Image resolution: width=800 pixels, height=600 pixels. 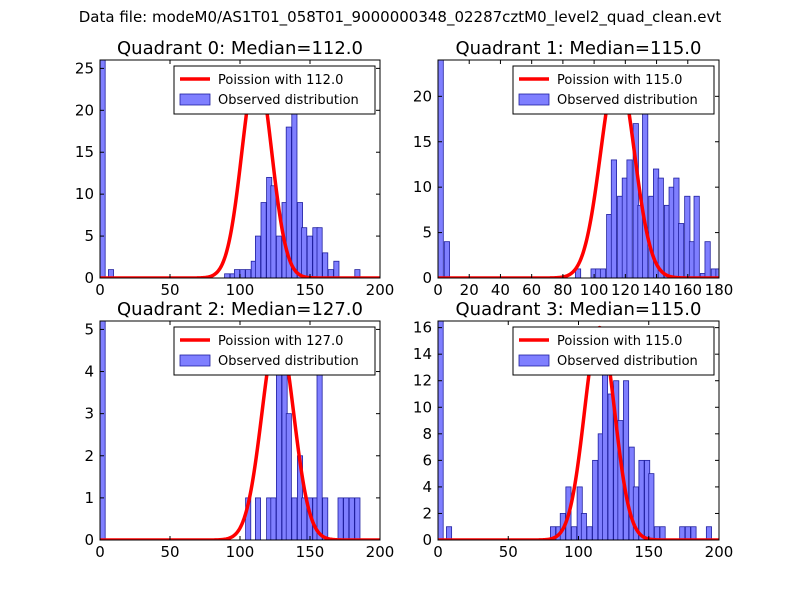 What do you see at coordinates (89, 498) in the screenshot?
I see `y-tick-label: 1` at bounding box center [89, 498].